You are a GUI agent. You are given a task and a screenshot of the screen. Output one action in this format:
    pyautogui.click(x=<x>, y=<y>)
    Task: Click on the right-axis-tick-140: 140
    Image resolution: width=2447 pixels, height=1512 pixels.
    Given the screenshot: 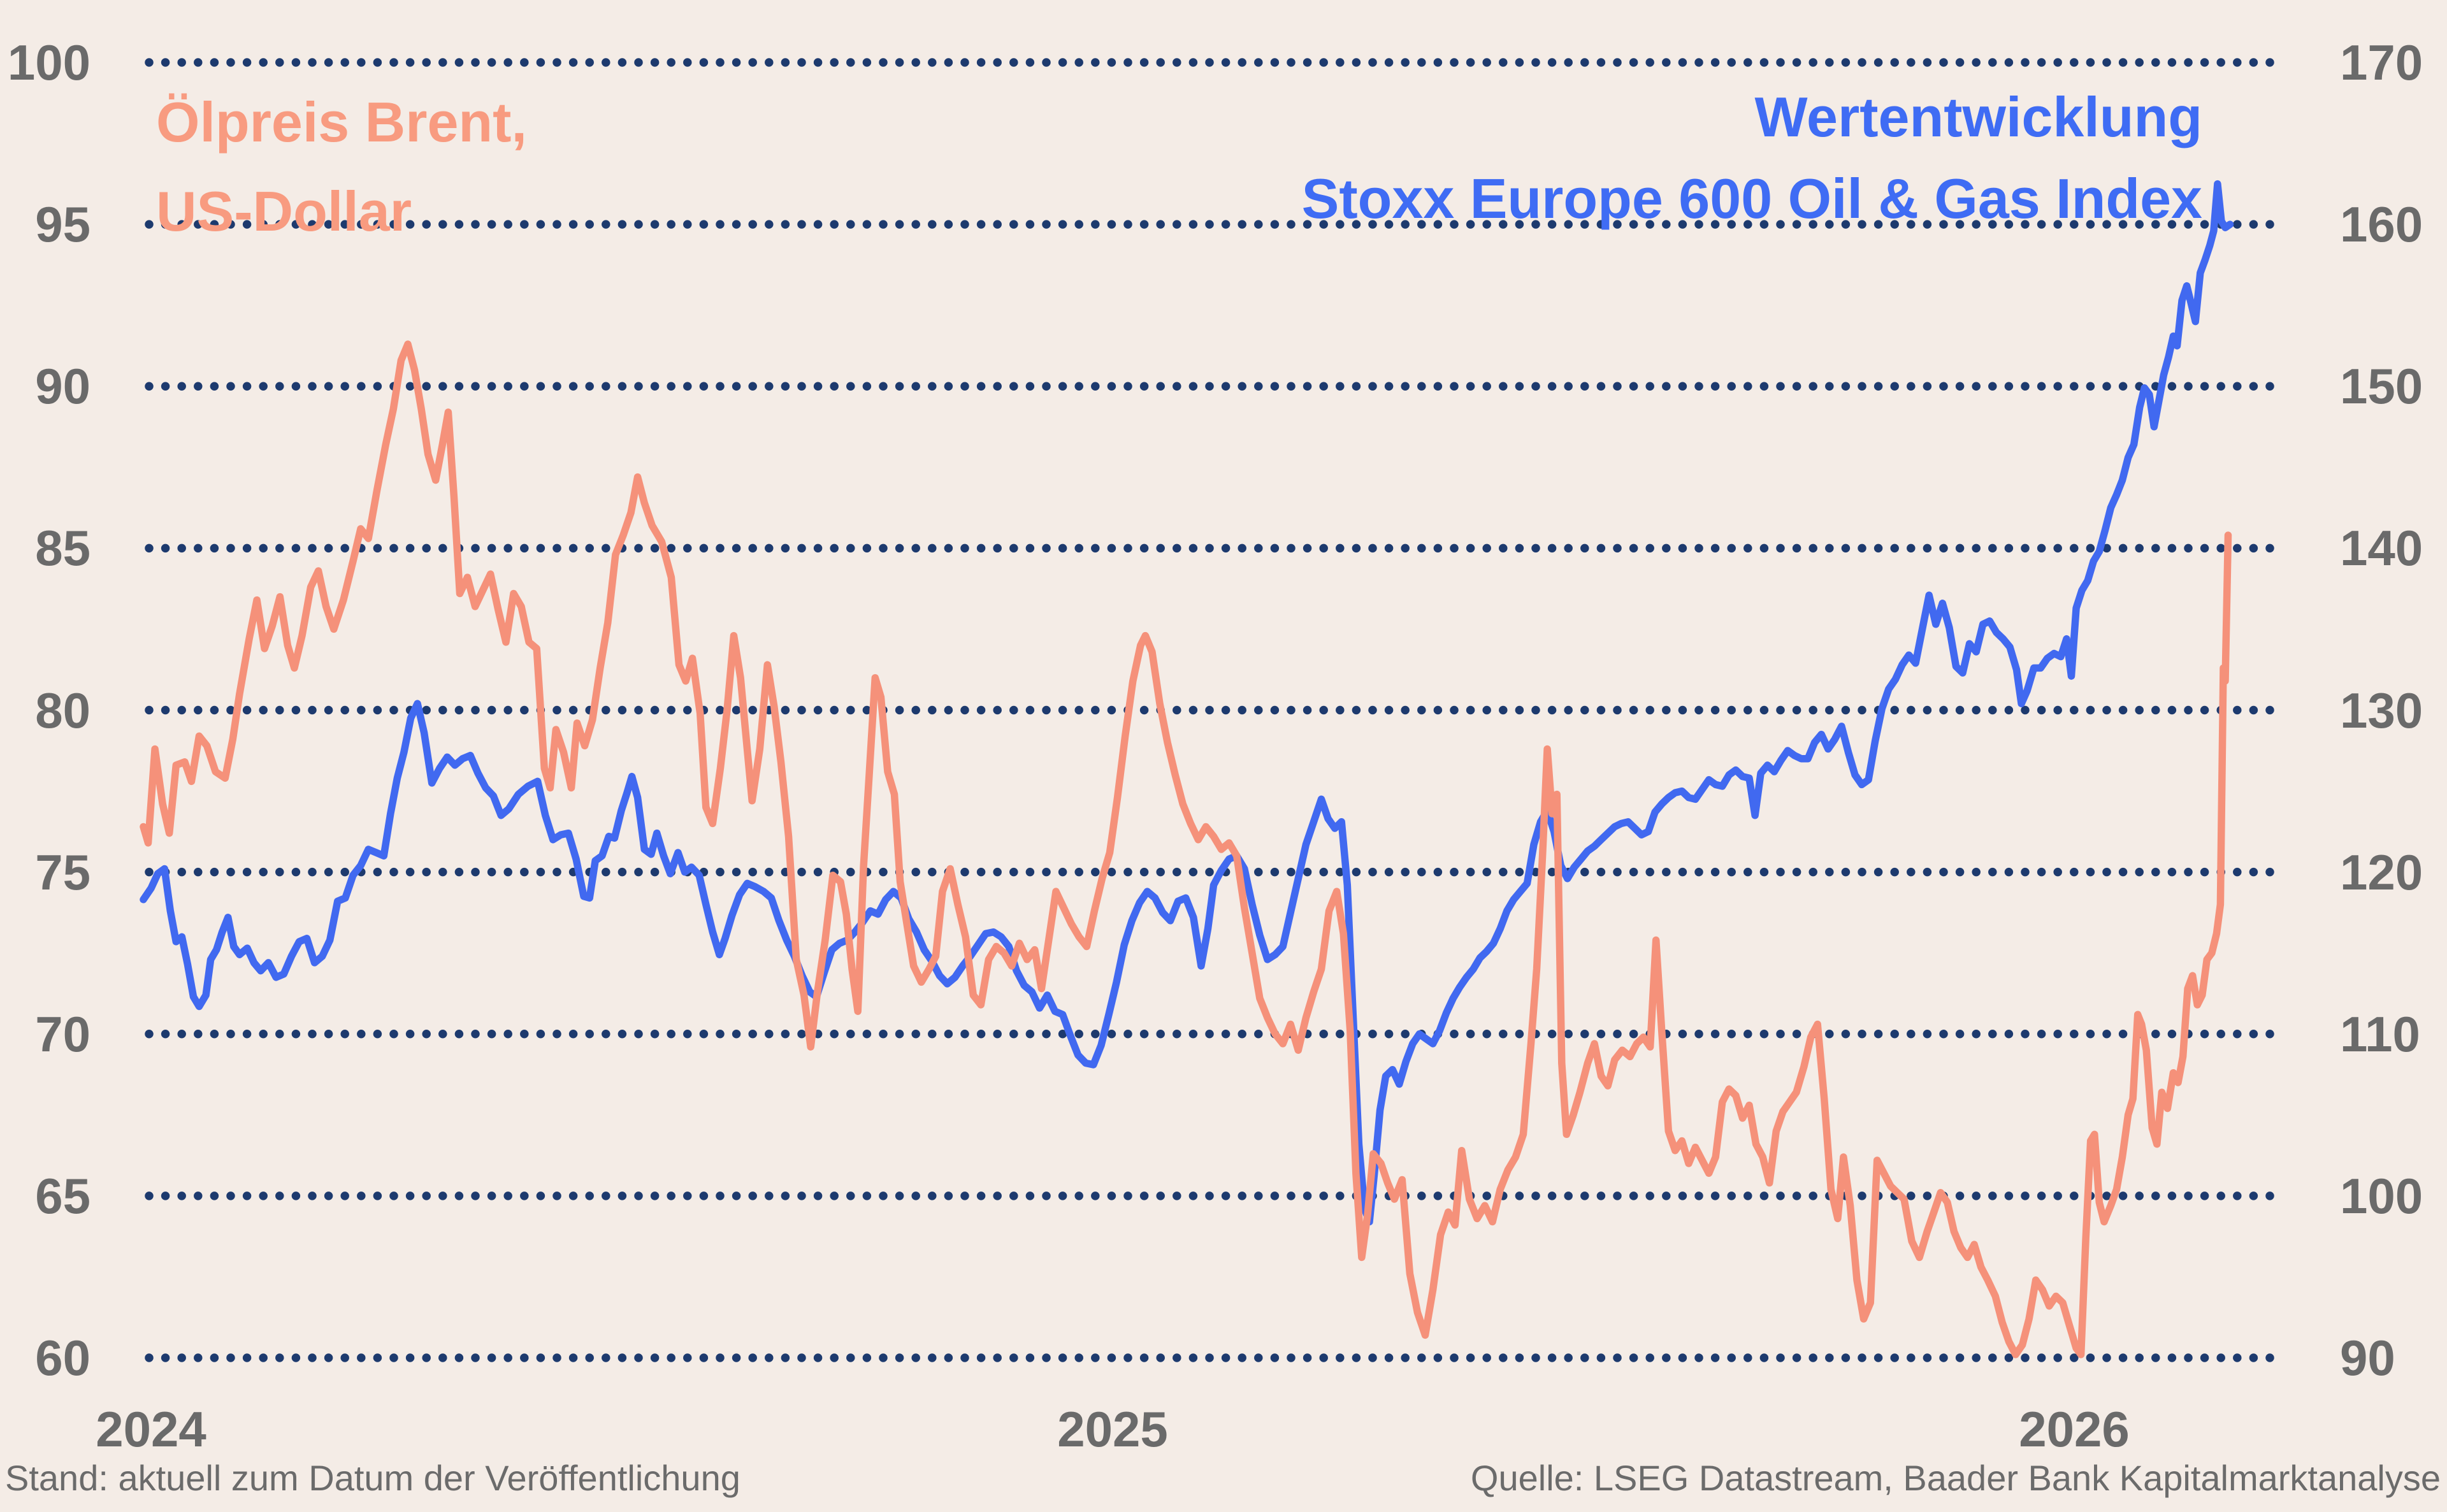 What is the action you would take?
    pyautogui.click(x=2381, y=548)
    